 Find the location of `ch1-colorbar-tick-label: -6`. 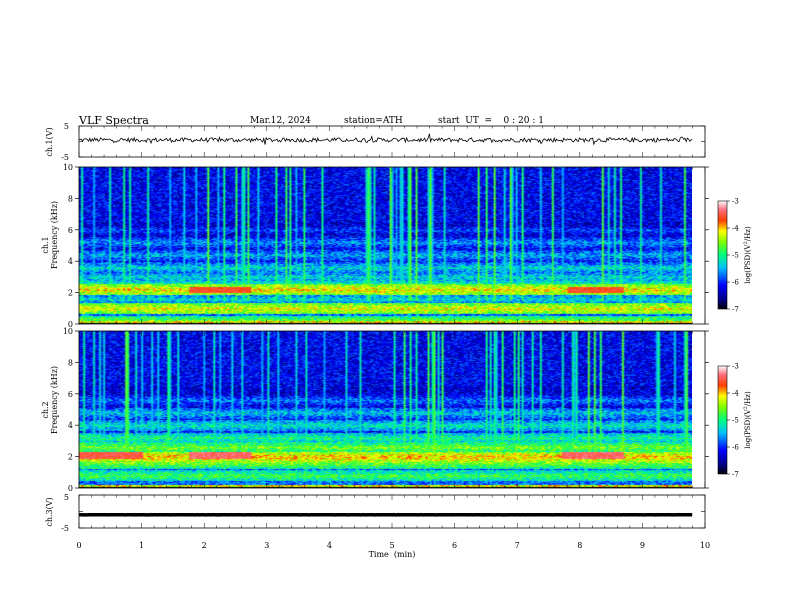

ch1-colorbar-tick-label: -6 is located at coordinates (735, 283).